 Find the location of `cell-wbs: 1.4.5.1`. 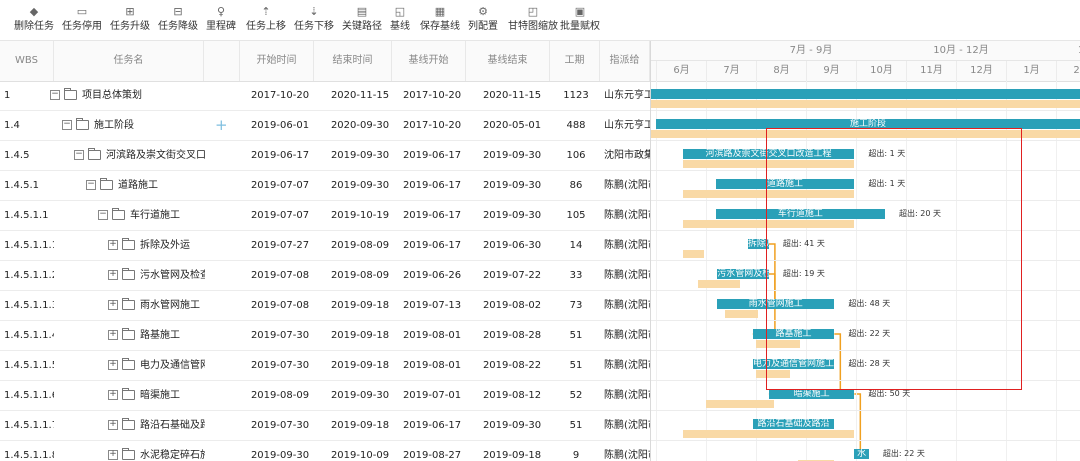

cell-wbs: 1.4.5.1 is located at coordinates (21, 185).